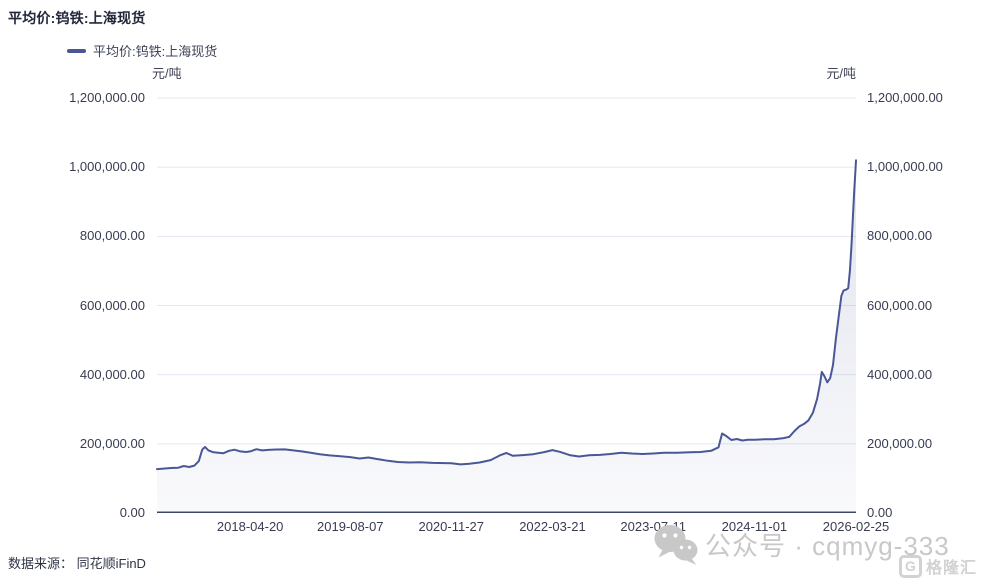 This screenshot has height=579, width=983. What do you see at coordinates (155, 51) in the screenshot?
I see `legend-label: 平均价:钨铁:上海现货` at bounding box center [155, 51].